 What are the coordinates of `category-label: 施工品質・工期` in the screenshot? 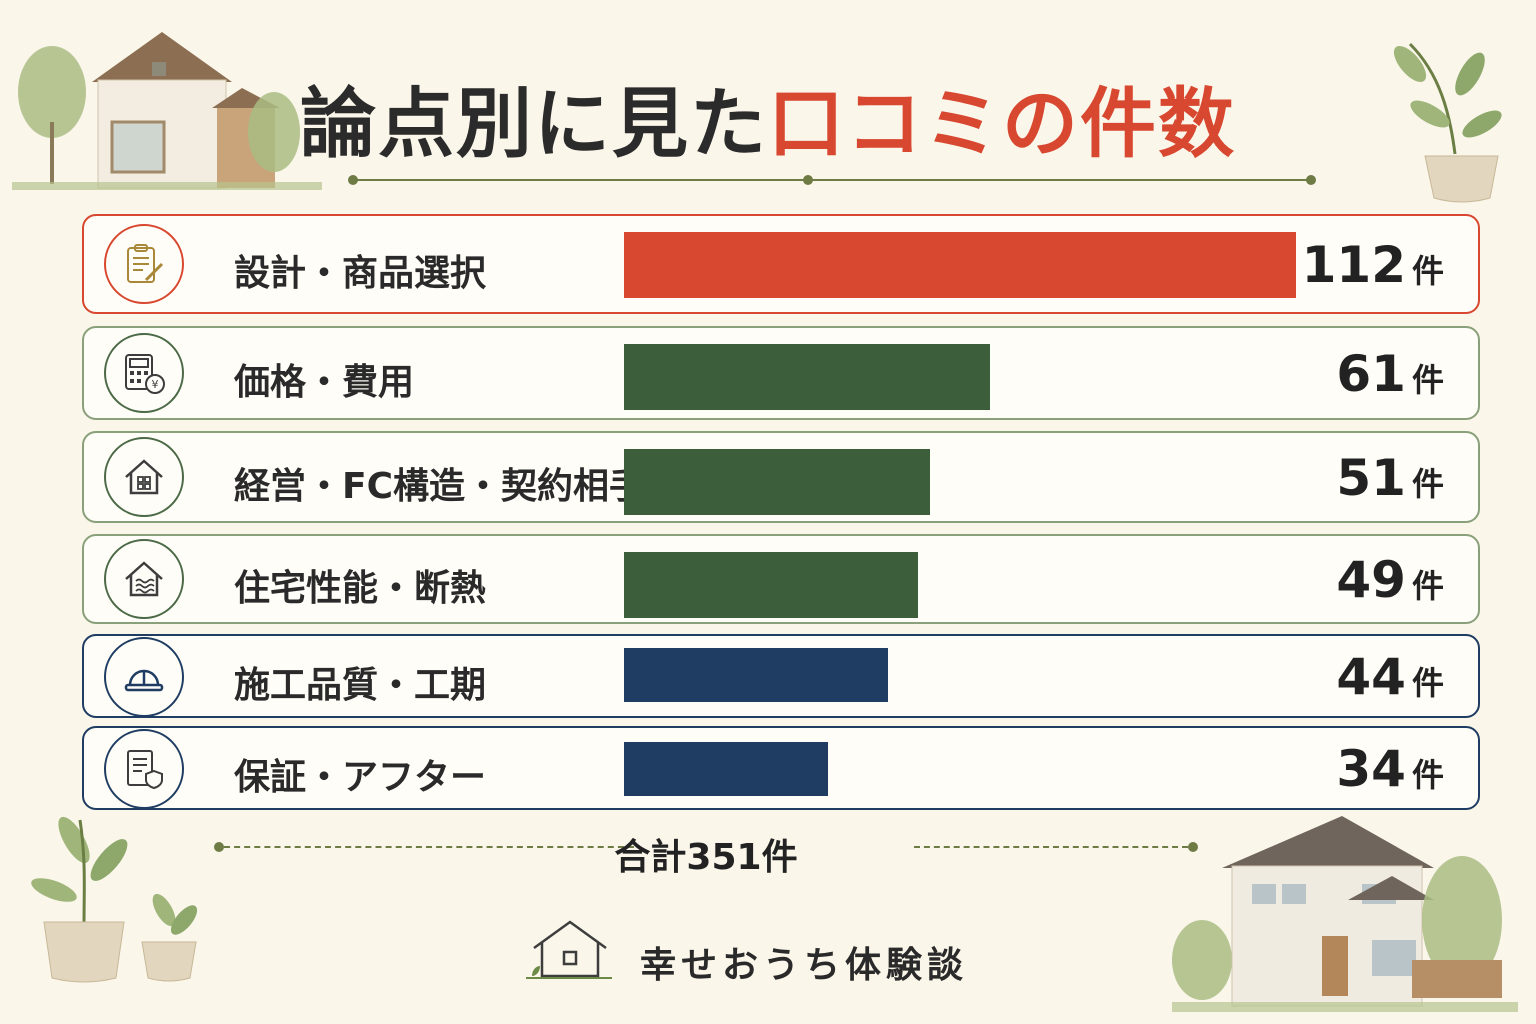 It's located at (360, 685).